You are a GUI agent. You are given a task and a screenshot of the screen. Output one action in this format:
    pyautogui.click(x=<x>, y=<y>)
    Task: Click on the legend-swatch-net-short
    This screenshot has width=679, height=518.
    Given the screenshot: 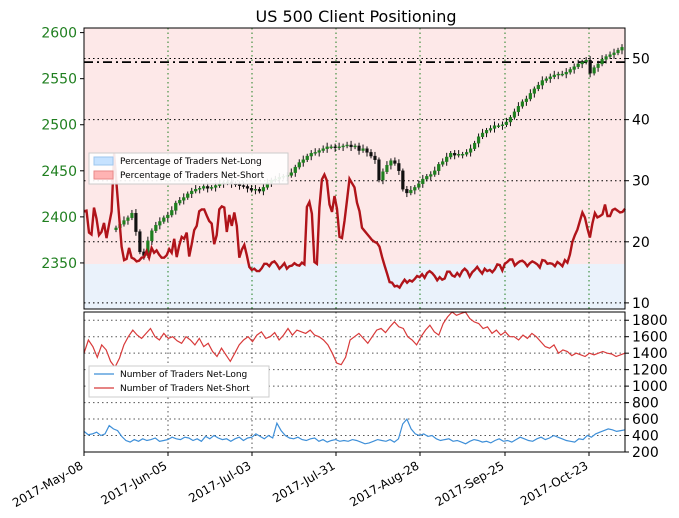 What is the action you would take?
    pyautogui.click(x=103, y=175)
    